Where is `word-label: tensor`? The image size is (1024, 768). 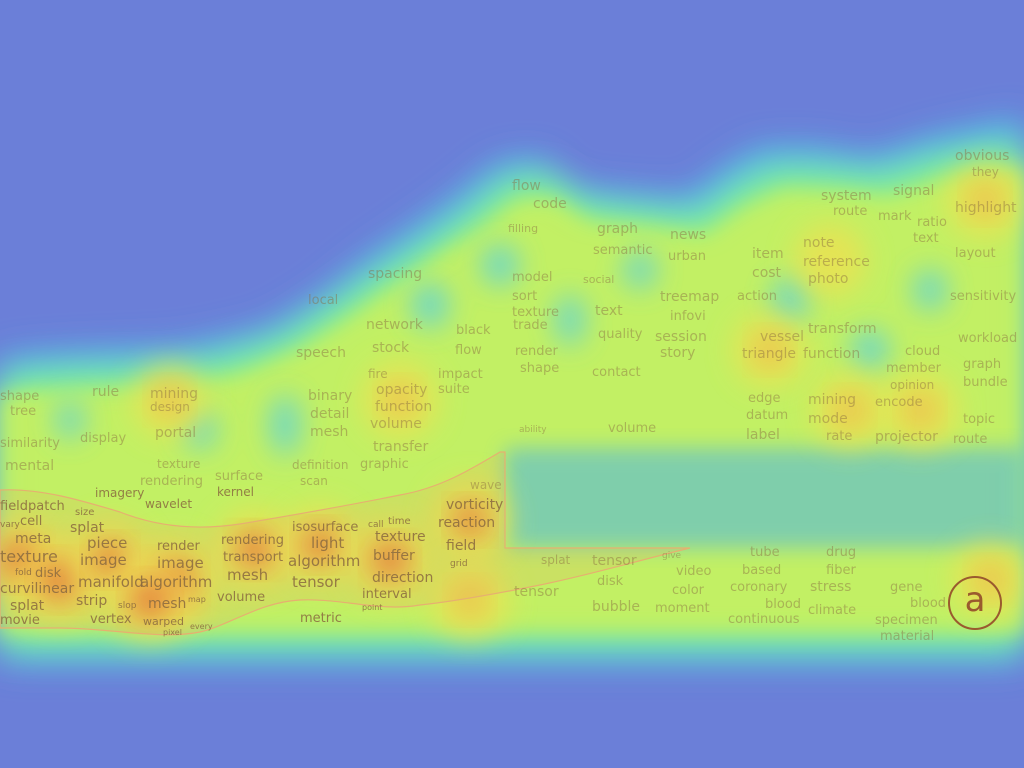
word-label: tensor is located at coordinates (316, 582).